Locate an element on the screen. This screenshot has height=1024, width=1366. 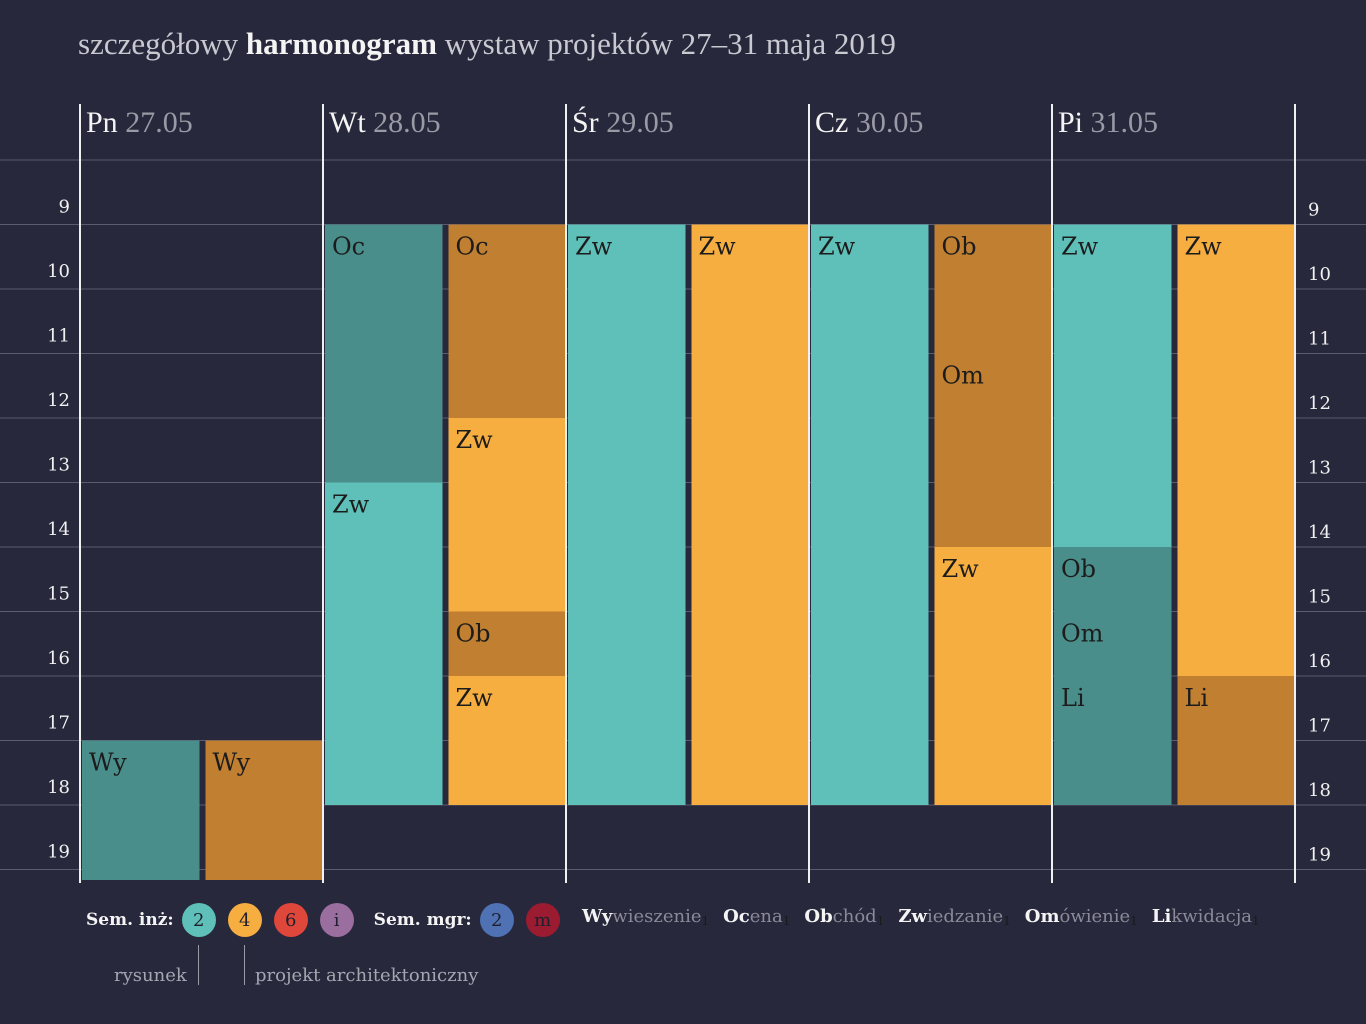
hour-label-left: 17 is located at coordinates (58, 723).